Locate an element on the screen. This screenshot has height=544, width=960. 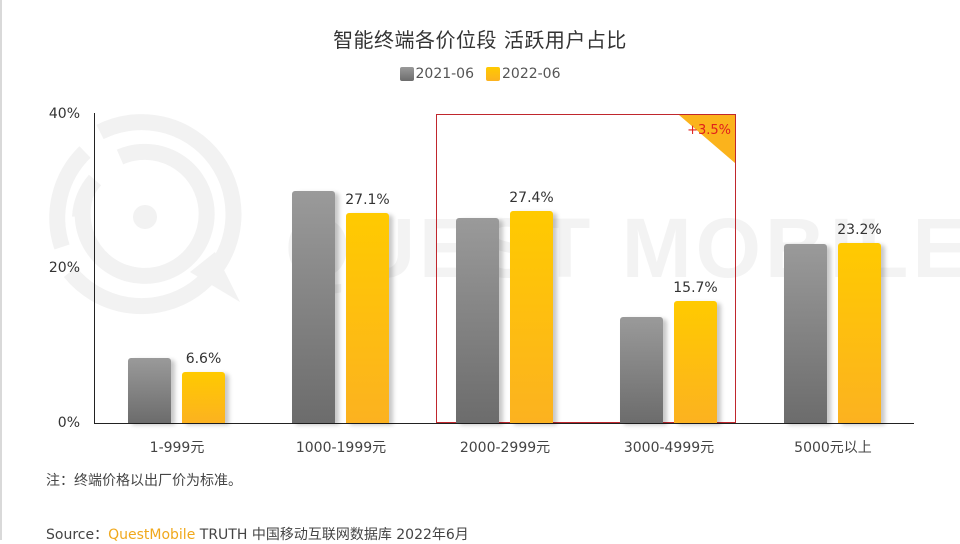
growth-badge: +3.5% is located at coordinates (709, 130).